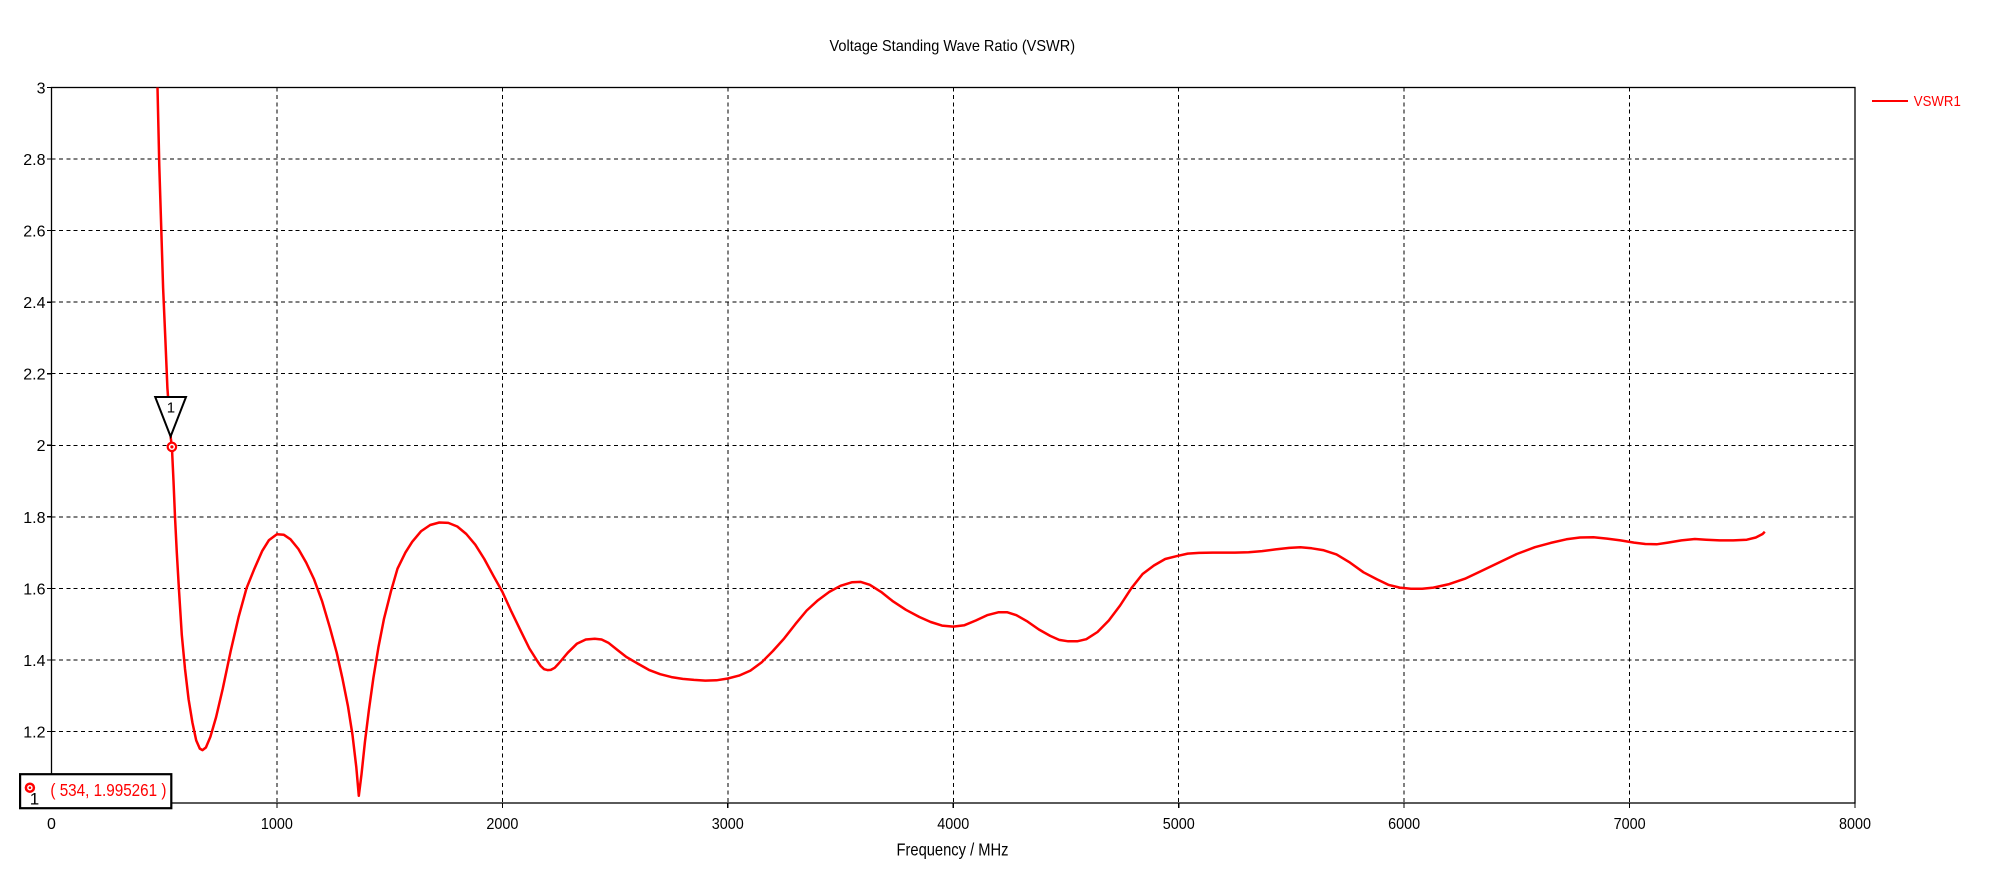 The height and width of the screenshot is (870, 1994). Describe the element at coordinates (41, 89) in the screenshot. I see `svg-text: 3` at that location.